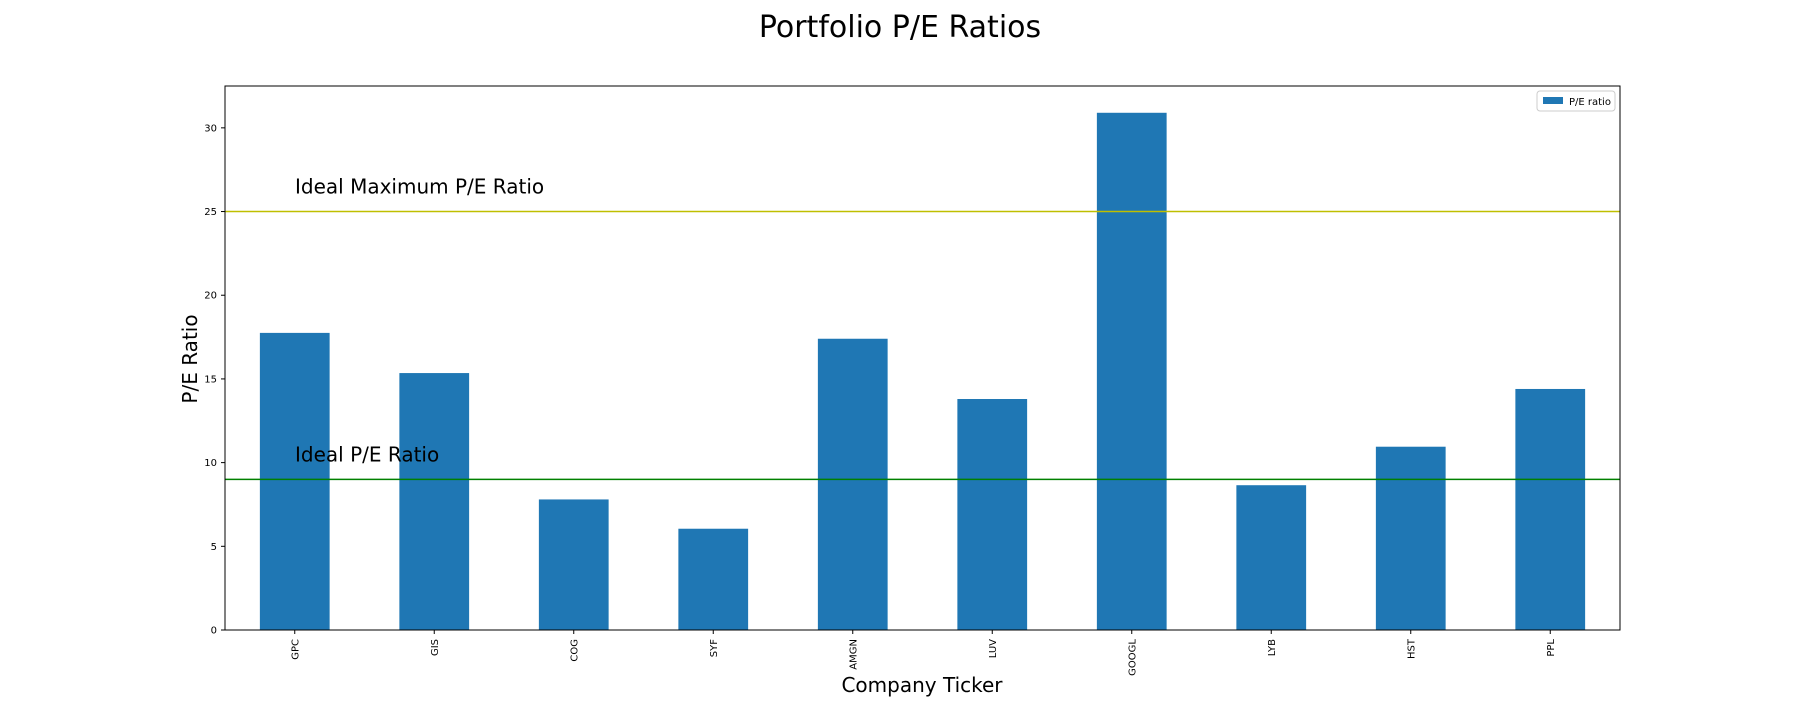  I want to click on legend-box, so click(1576, 101).